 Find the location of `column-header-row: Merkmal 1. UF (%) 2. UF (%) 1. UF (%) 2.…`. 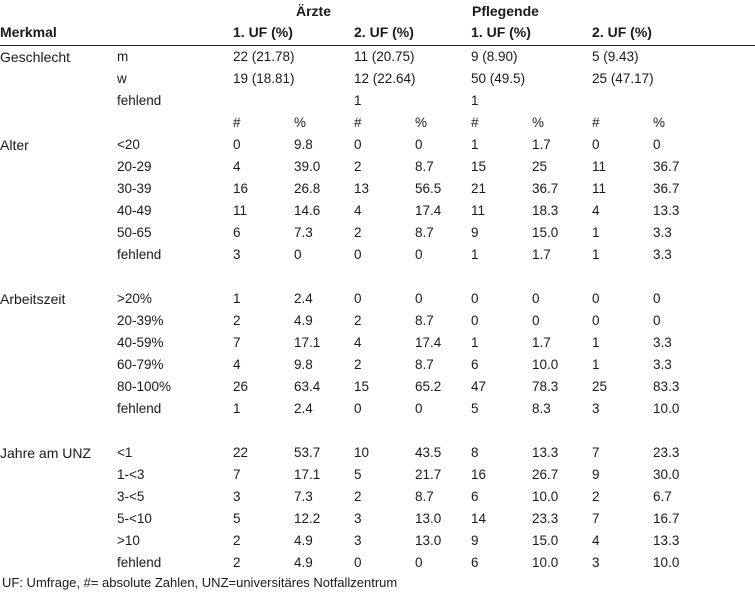

column-header-row: Merkmal 1. UF (%) 2. UF (%) 1. UF (%) 2.… is located at coordinates (377, 34).